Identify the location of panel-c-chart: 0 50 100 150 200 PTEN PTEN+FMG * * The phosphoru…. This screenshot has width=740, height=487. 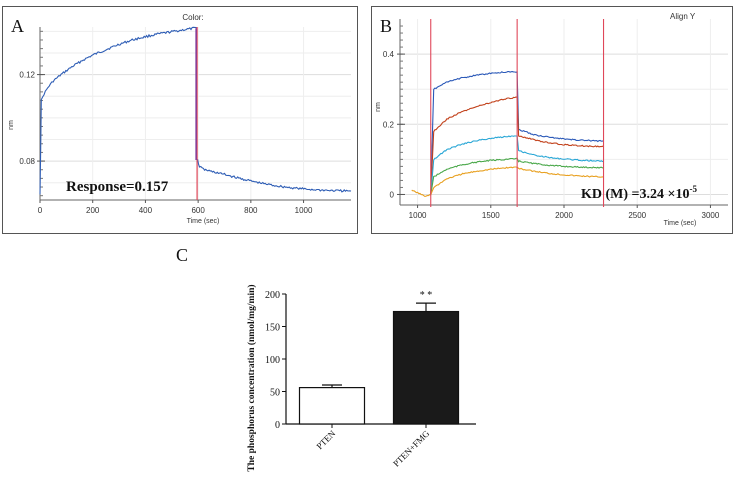
(361, 378).